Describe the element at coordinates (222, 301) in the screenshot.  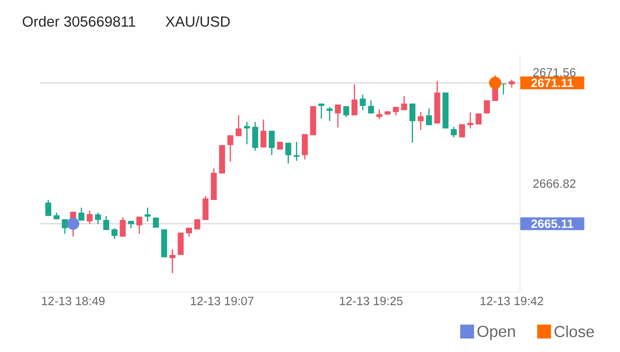
I see `x-tick-label: 12-13 19:07` at that location.